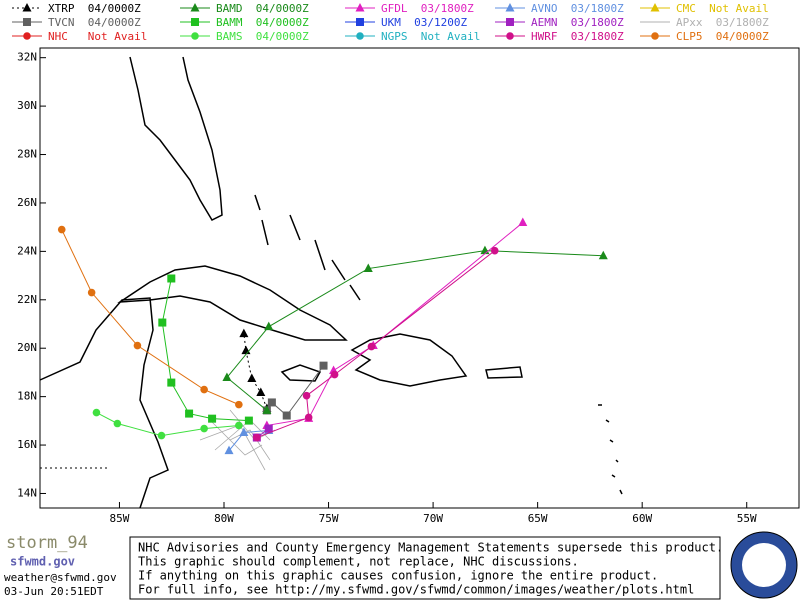 Image resolution: width=800 pixels, height=600 pixels. Describe the element at coordinates (577, 22) in the screenshot. I see `legend-label: AEMN 03/1800Z` at that location.